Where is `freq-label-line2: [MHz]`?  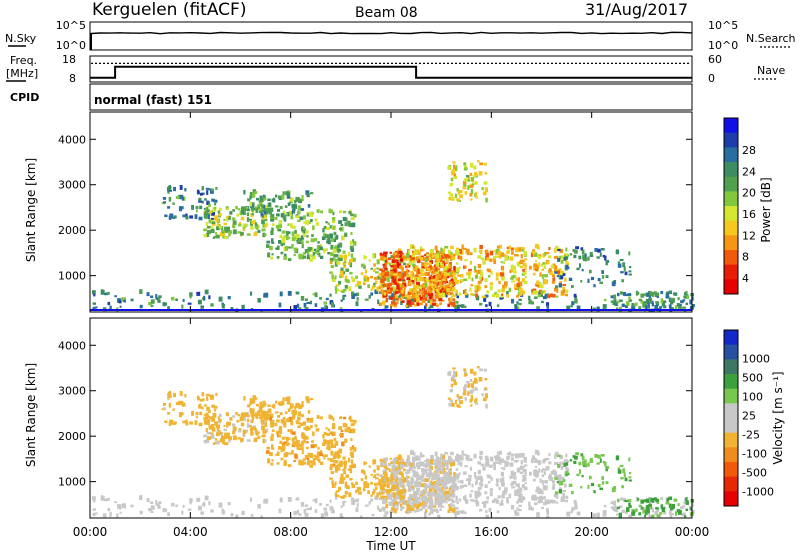
freq-label-line2: [MHz] is located at coordinates (22, 73).